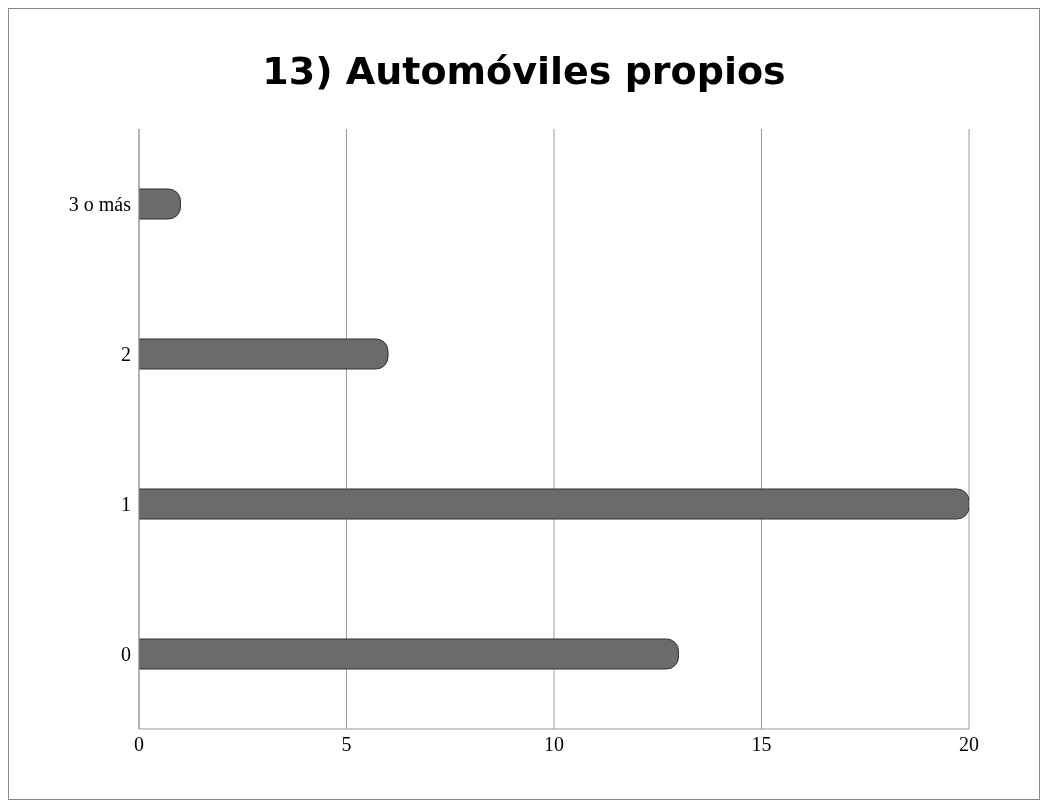  I want to click on x-tick-label: 15, so click(761, 744).